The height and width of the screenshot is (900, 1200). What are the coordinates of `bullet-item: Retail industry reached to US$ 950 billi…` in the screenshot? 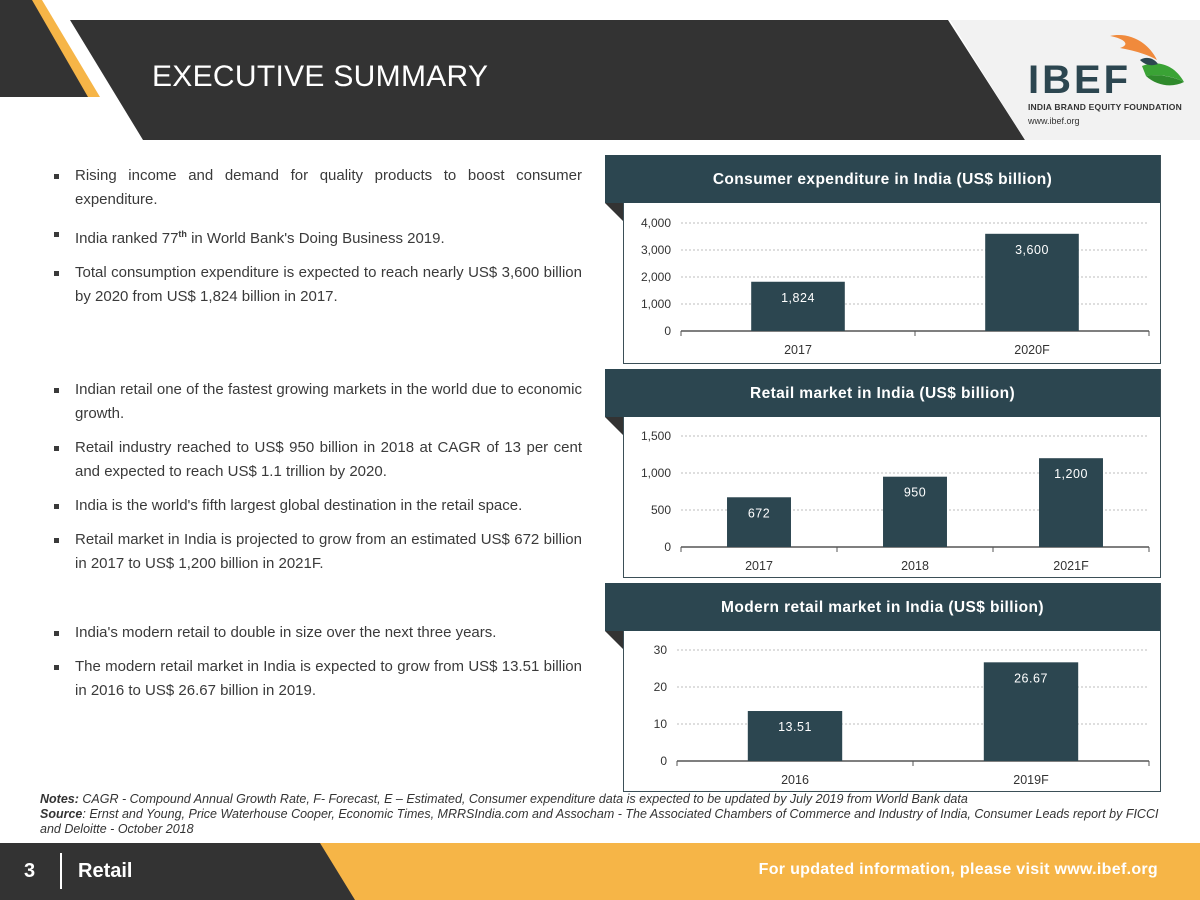 It's located at (317, 460).